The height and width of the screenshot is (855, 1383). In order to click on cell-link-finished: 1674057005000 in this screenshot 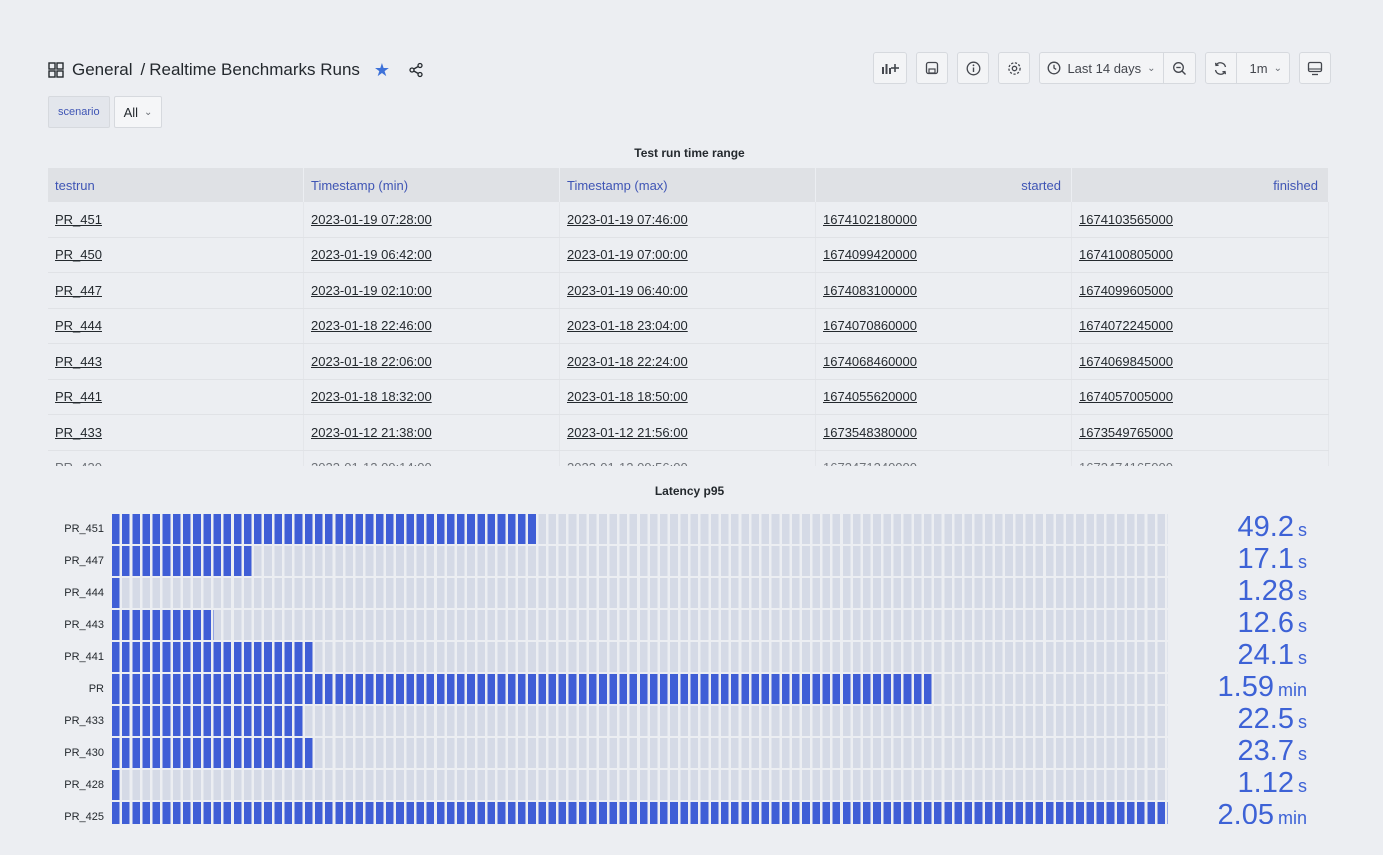, I will do `click(1126, 397)`.